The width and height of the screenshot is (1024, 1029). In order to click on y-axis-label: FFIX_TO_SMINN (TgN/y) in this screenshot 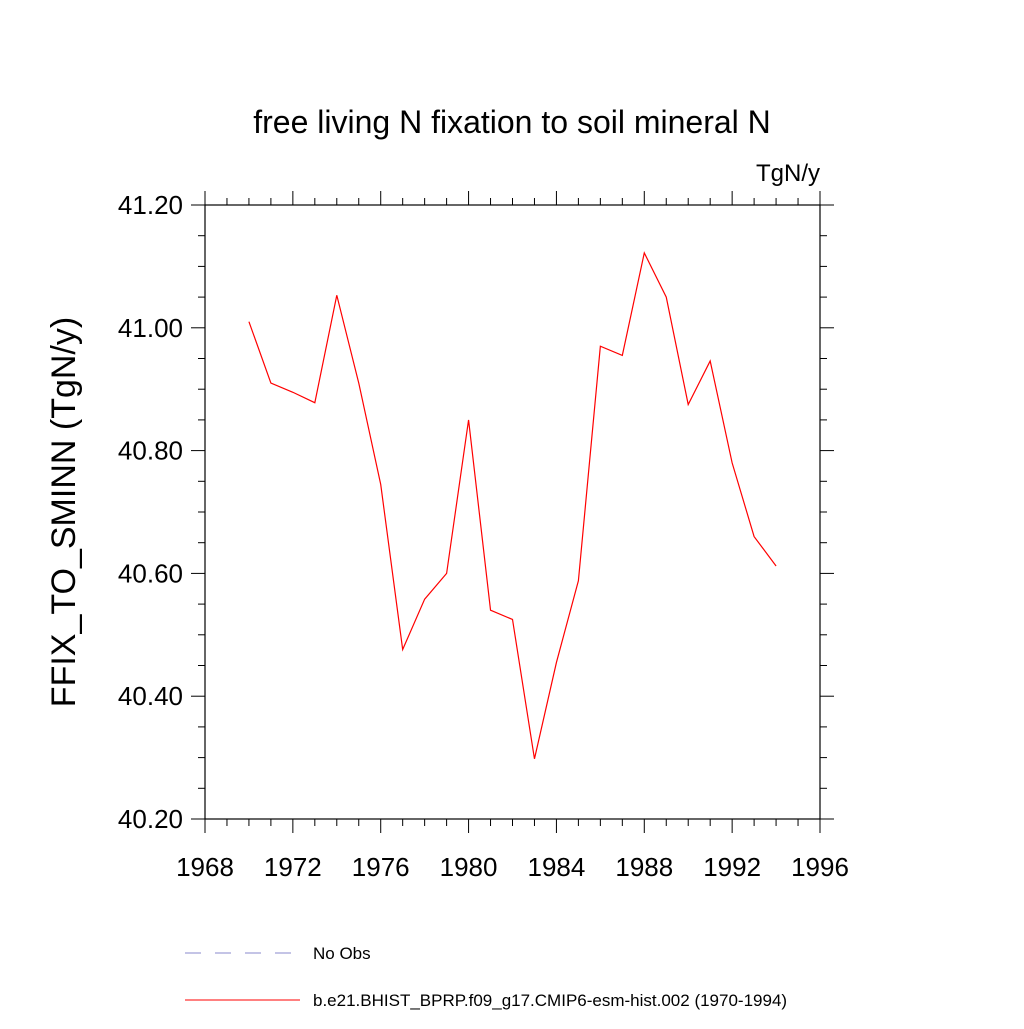, I will do `click(64, 512)`.